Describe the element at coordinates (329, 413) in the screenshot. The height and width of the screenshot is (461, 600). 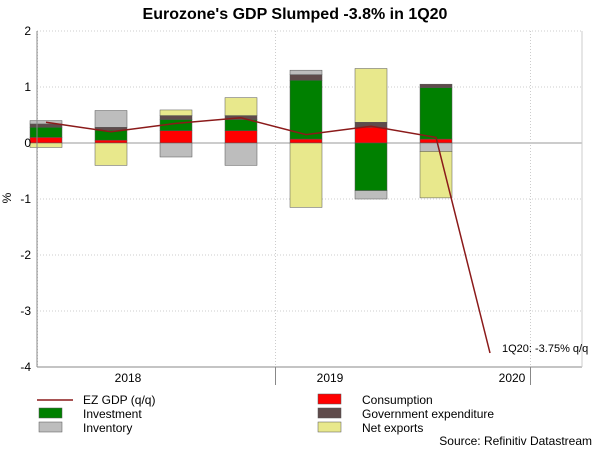
I see `legend-swatch-government` at that location.